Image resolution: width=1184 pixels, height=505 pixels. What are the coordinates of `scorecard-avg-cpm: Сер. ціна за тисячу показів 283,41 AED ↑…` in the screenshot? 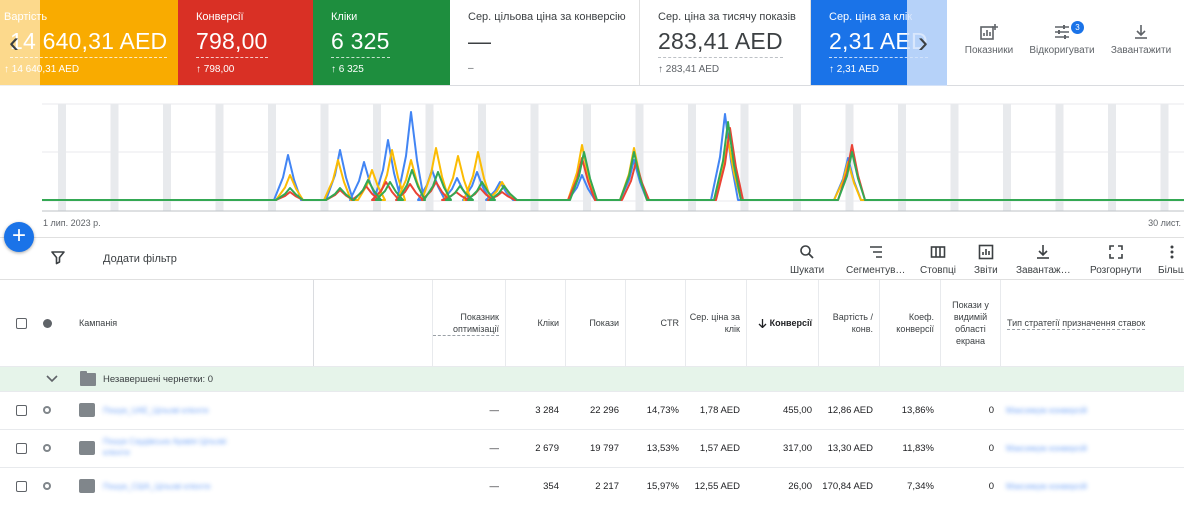 It's located at (725, 42).